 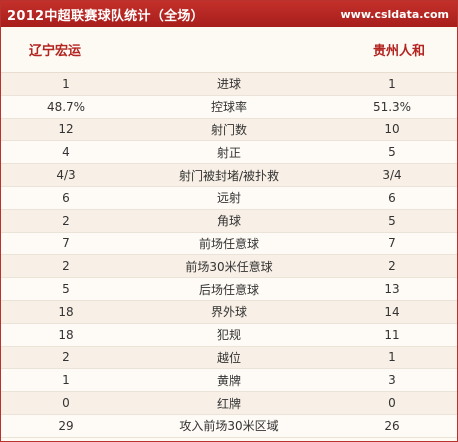 What do you see at coordinates (229, 50) in the screenshot?
I see `team-header: 辽宁宏运 贵州人和` at bounding box center [229, 50].